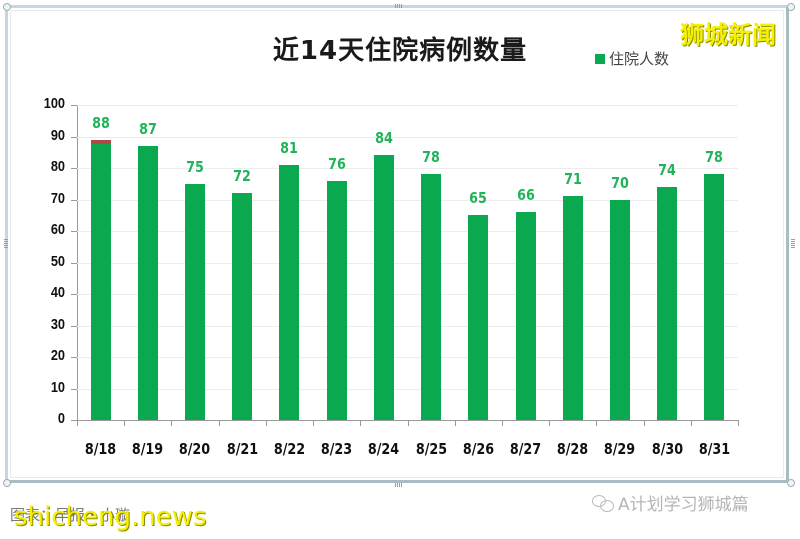  I want to click on bar-value-label: 88, so click(100, 122).